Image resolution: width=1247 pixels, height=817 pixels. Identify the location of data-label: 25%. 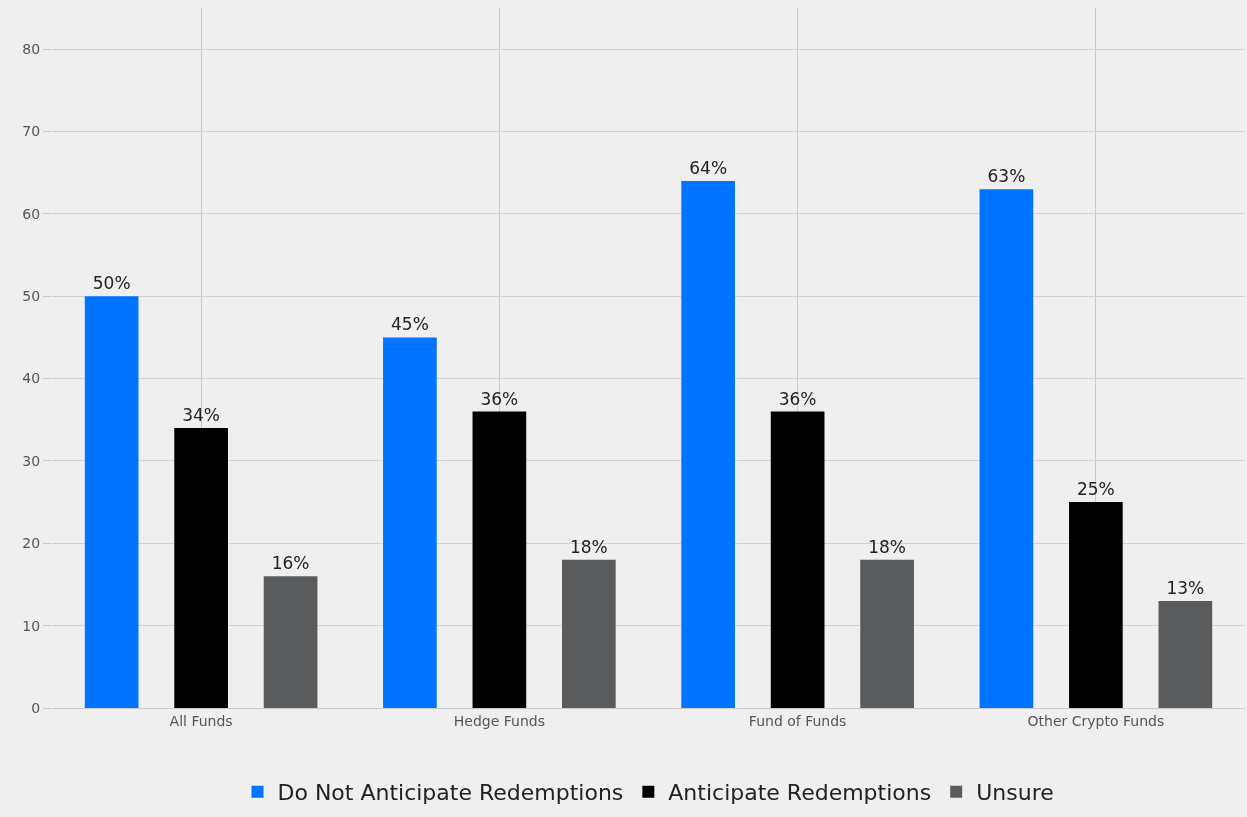
(1095, 489).